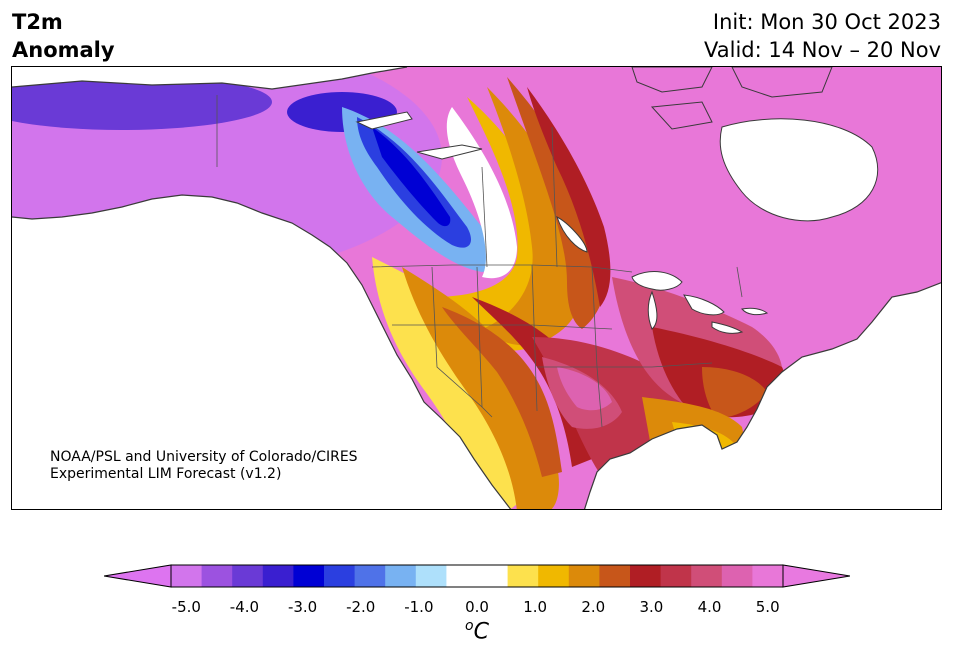  I want to click on colorbar-tick-label: -4.0, so click(244, 607).